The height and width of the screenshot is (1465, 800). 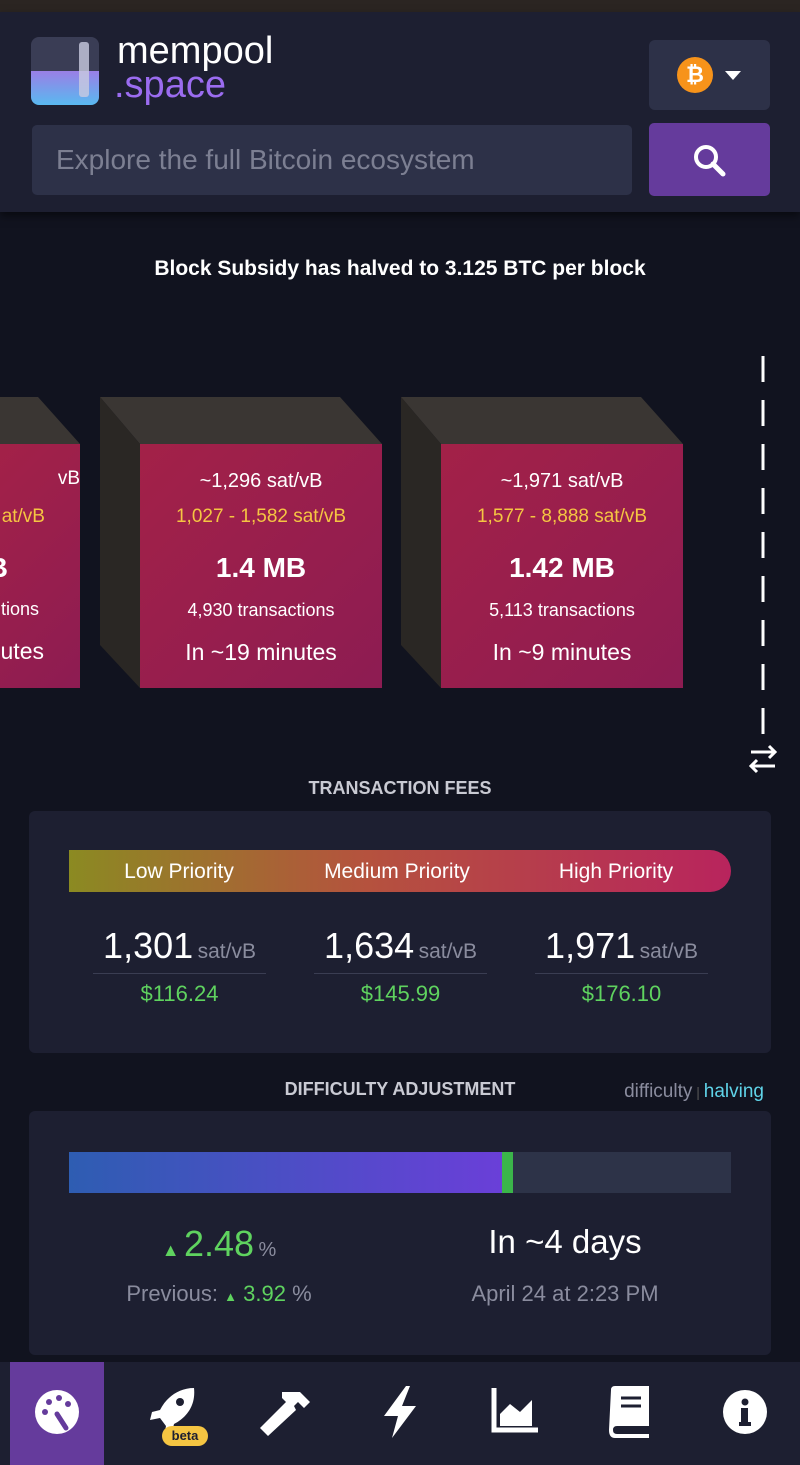 I want to click on block-eta: In ~19 minutes, so click(x=261, y=652).